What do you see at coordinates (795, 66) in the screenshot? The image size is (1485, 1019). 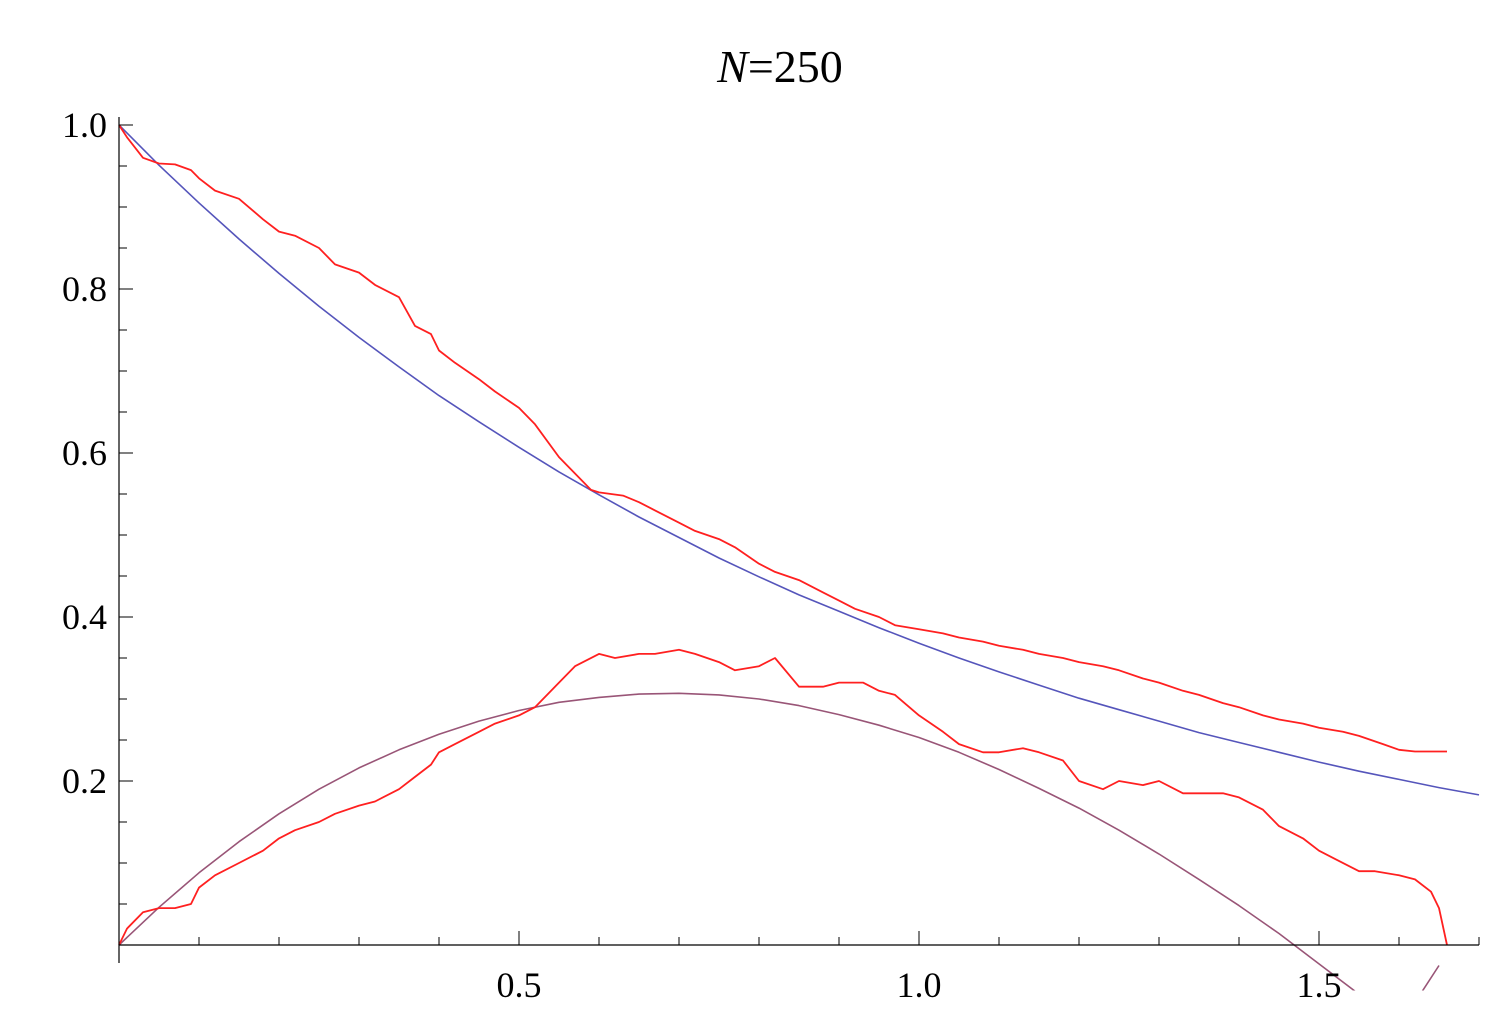 I see `chart-title-value: =250` at bounding box center [795, 66].